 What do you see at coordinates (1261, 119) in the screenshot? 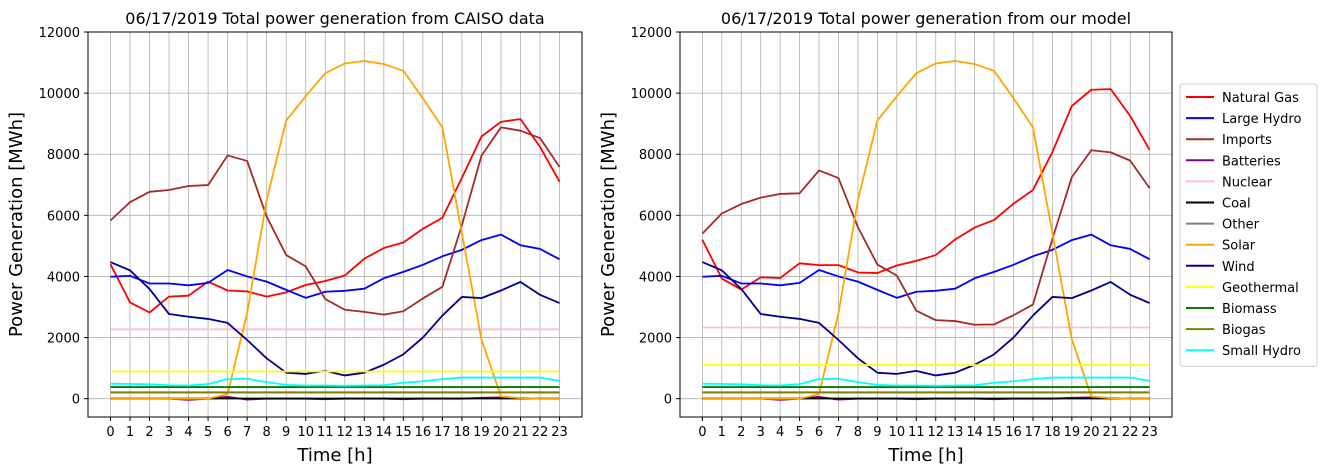
I see `legend-label: Large Hydro` at bounding box center [1261, 119].